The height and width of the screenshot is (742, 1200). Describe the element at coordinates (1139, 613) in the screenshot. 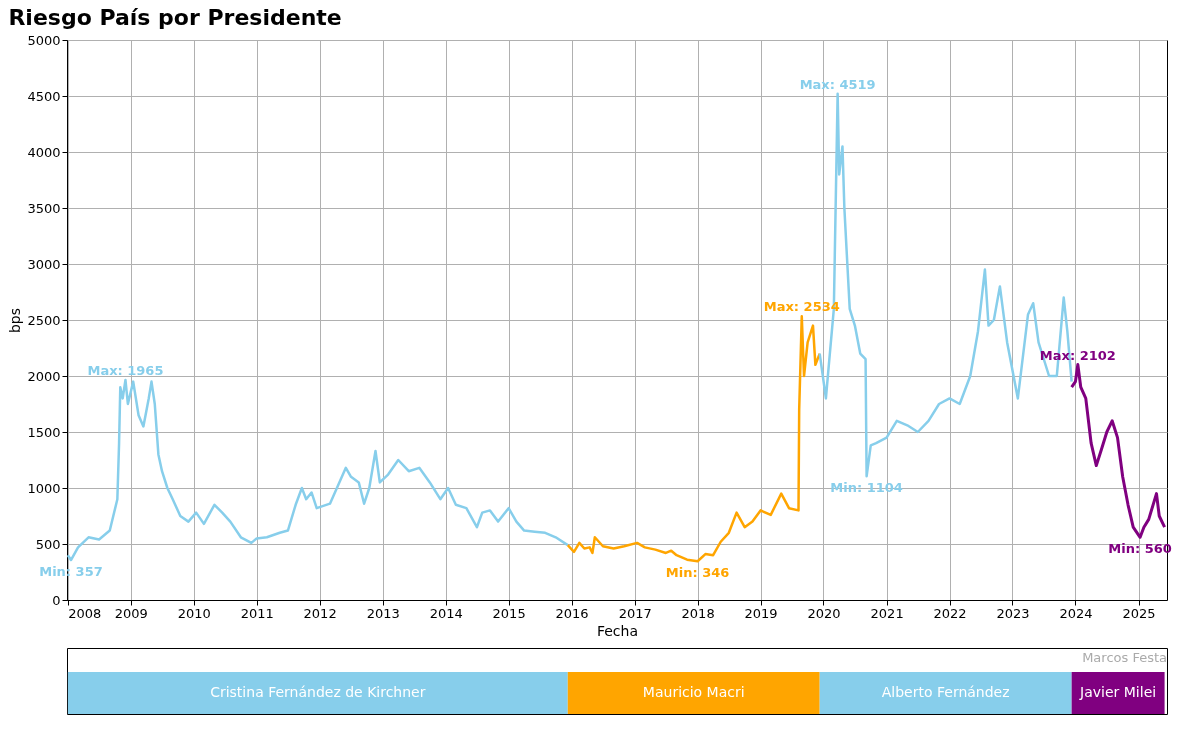

I see `x-tick-label: 2025` at that location.